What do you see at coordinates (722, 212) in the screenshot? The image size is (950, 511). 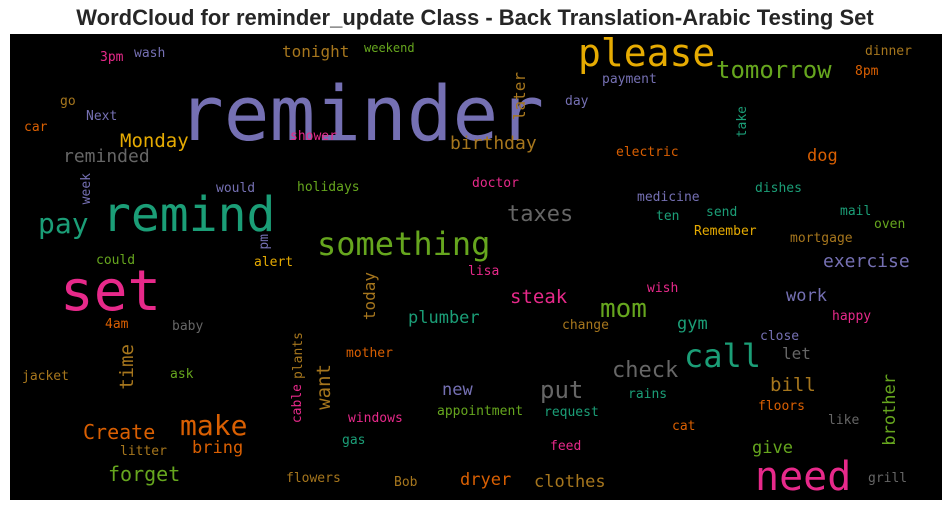 I see `word-send: send` at bounding box center [722, 212].